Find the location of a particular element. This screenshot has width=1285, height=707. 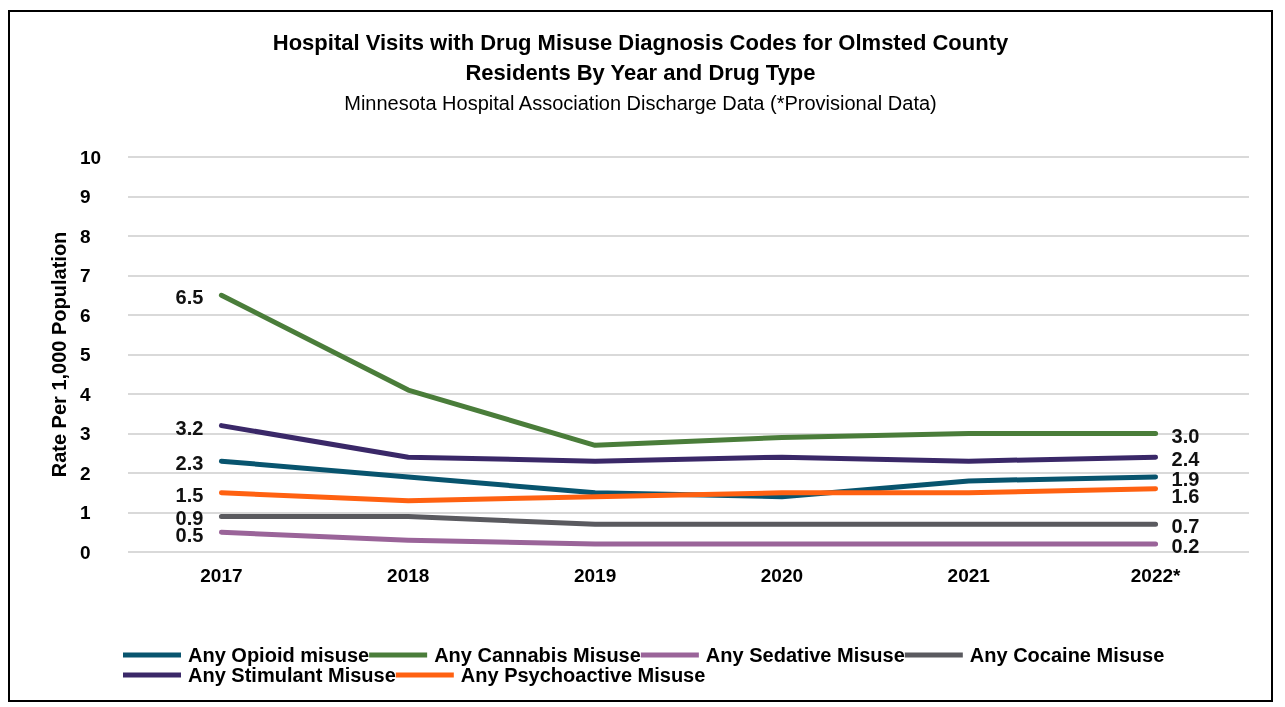

y-tick-label: 5 is located at coordinates (85, 354).